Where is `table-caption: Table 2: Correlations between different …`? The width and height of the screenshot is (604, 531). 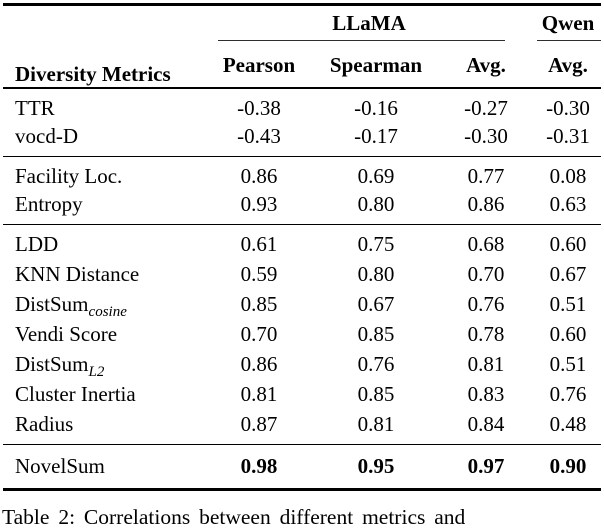
table-caption: Table 2: Correlations between different … is located at coordinates (234, 517).